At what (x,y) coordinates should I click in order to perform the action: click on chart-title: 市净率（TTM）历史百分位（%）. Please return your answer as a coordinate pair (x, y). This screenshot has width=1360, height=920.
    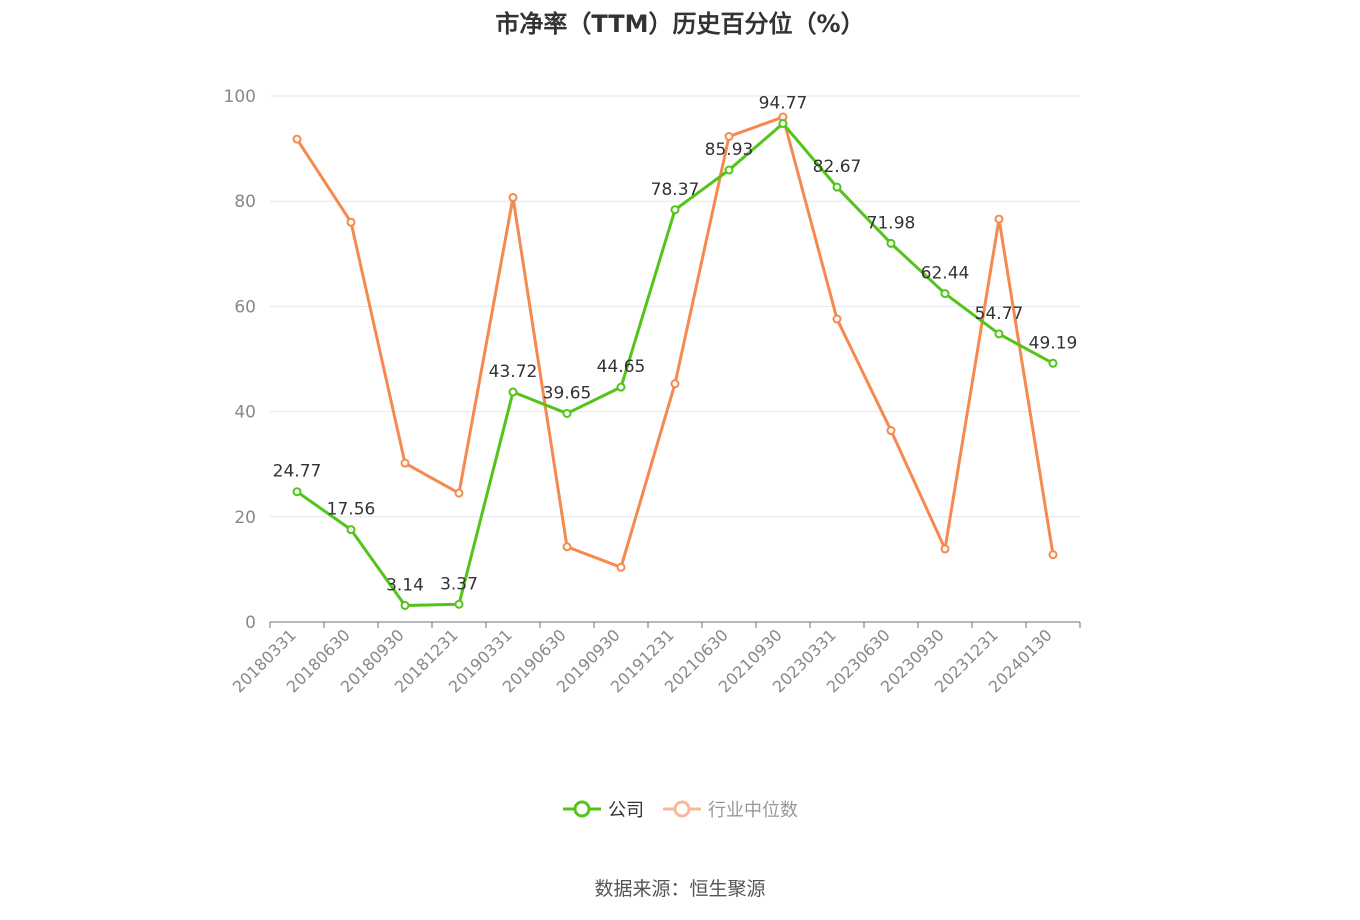
    Looking at the image, I should click on (680, 24).